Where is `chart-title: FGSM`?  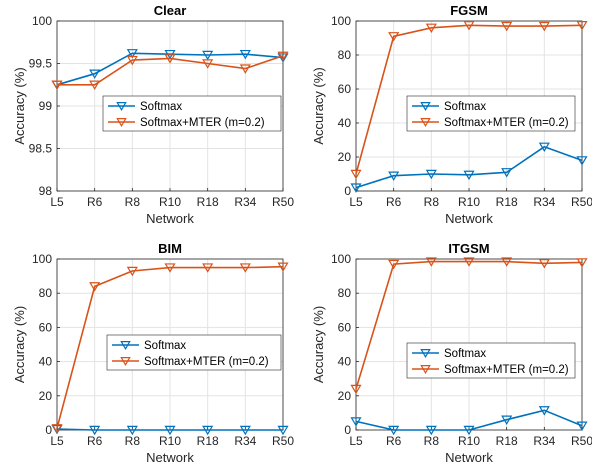 chart-title: FGSM is located at coordinates (469, 10).